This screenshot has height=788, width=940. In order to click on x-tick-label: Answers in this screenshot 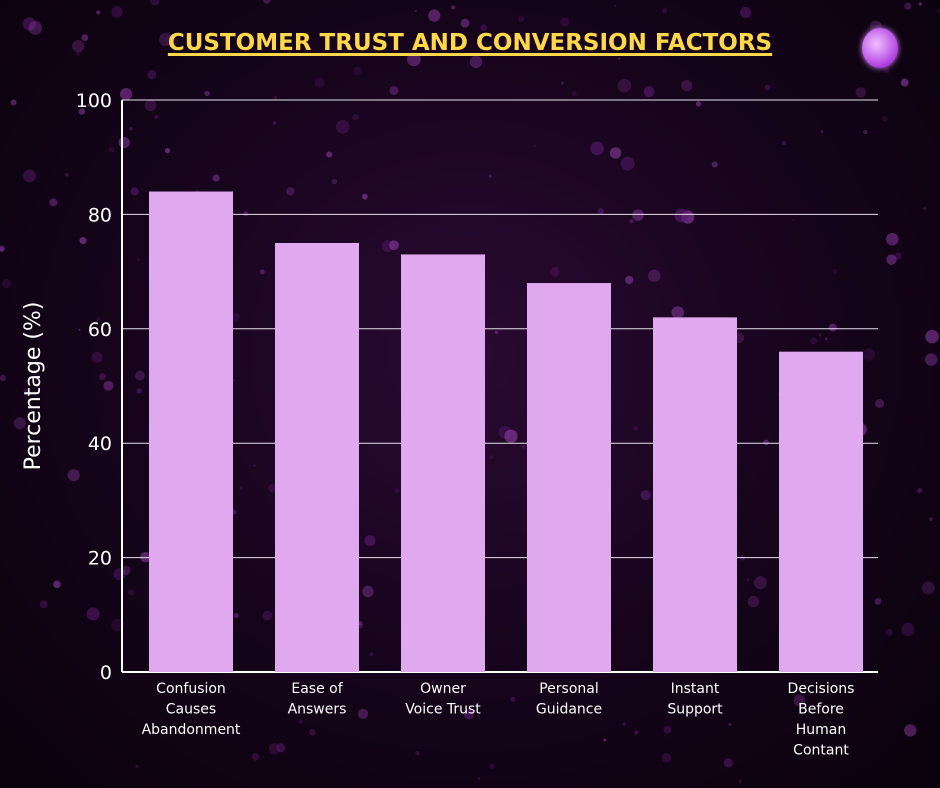, I will do `click(317, 710)`.